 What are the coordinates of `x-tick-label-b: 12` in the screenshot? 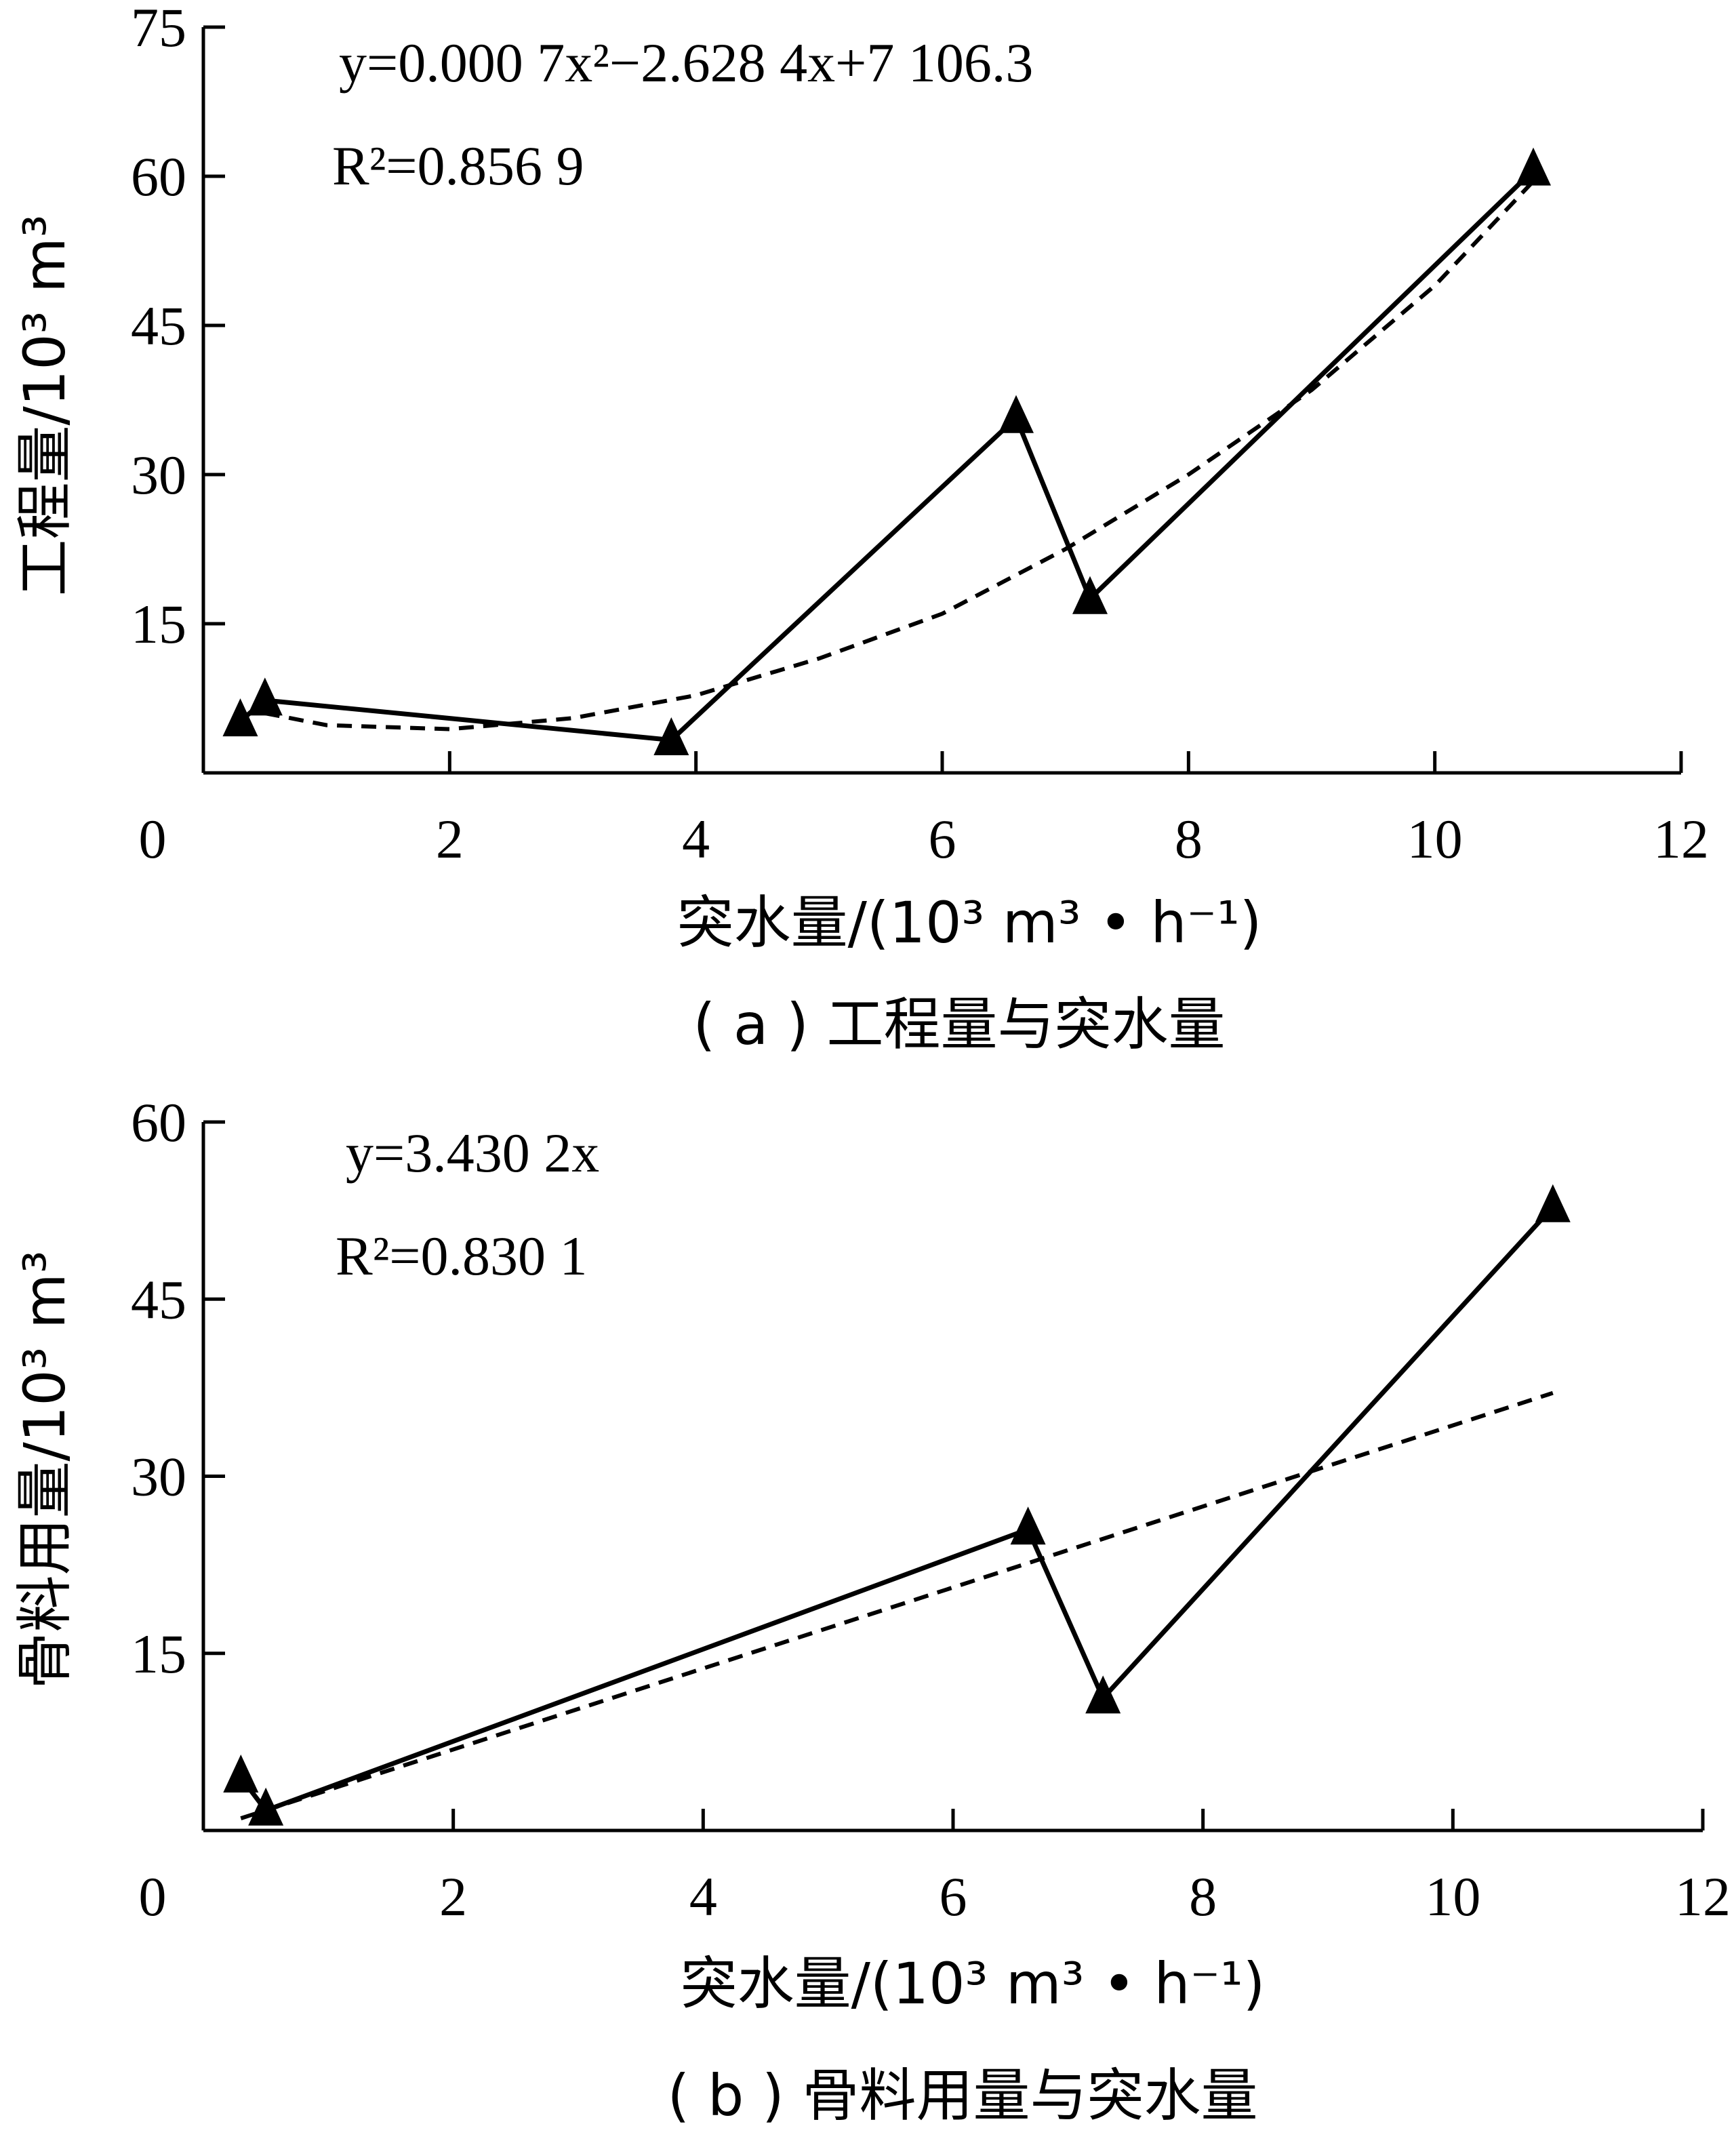 It's located at (1703, 1896).